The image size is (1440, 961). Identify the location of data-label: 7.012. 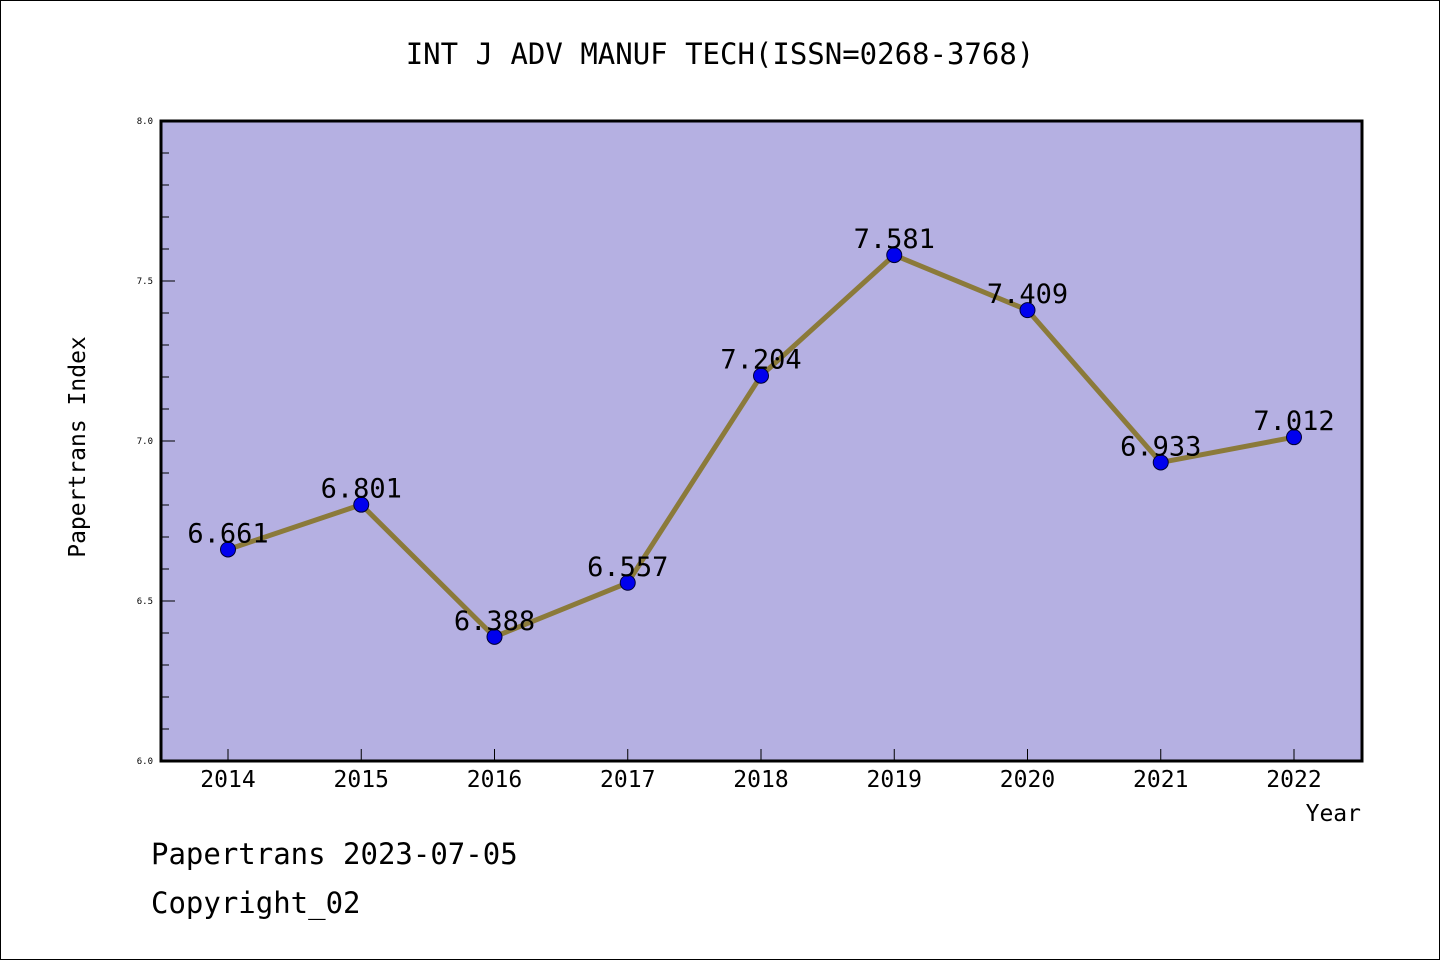
(1293, 421).